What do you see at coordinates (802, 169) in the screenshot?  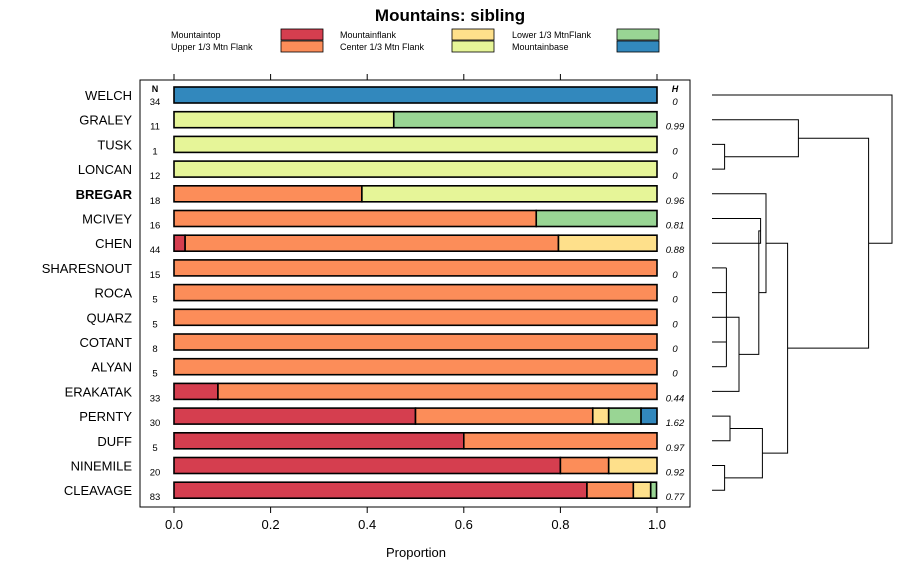 I see `dendro-root` at bounding box center [802, 169].